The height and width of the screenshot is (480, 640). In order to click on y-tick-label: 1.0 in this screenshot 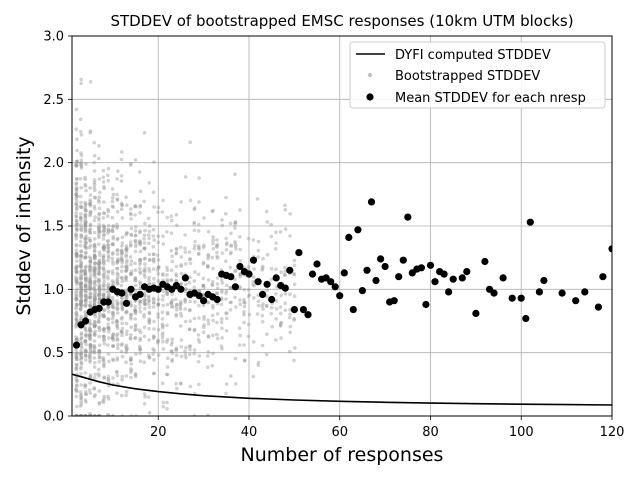, I will do `click(53, 290)`.